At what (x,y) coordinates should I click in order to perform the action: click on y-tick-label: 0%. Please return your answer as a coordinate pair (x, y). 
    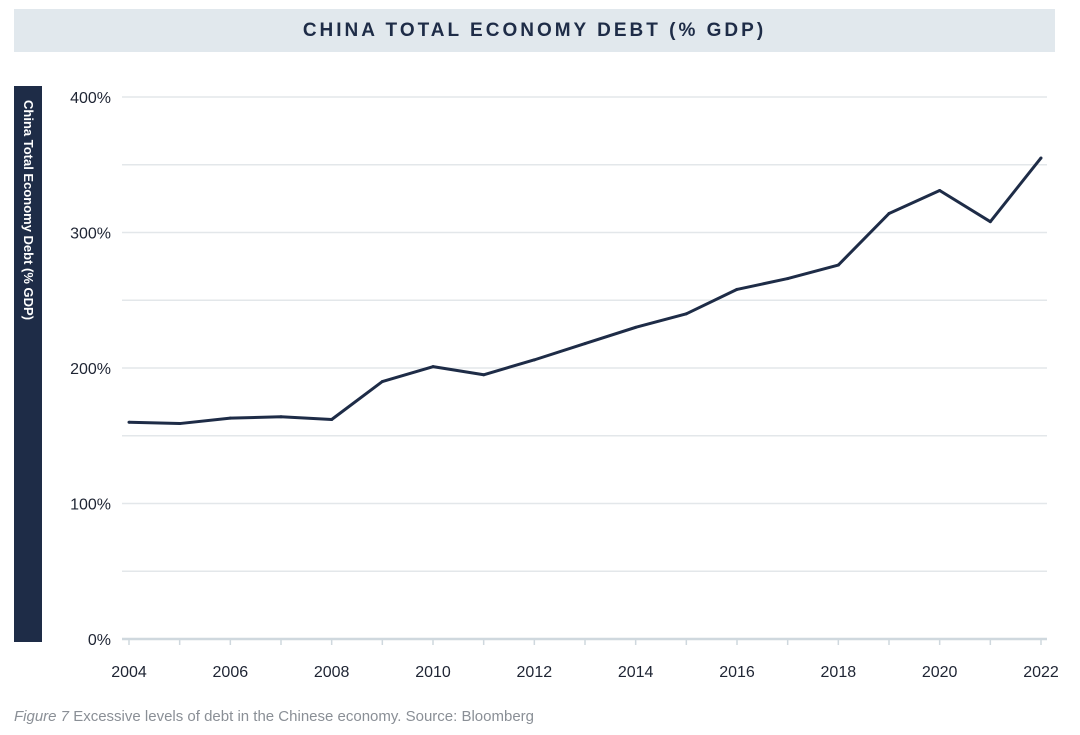
    Looking at the image, I should click on (99, 640).